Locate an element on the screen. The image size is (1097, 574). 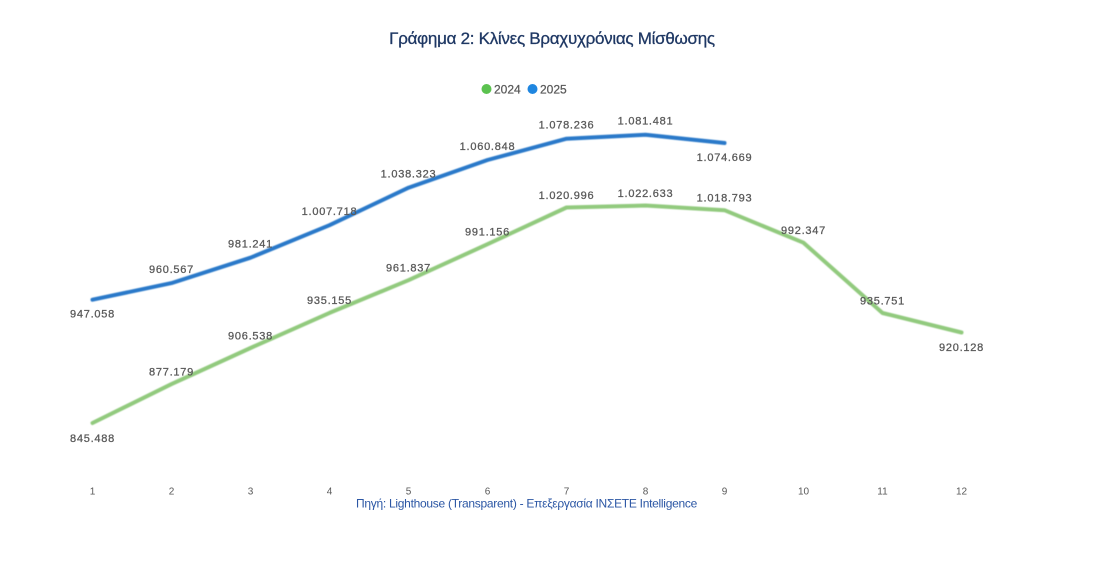
svg-text: 981.241 is located at coordinates (250, 245).